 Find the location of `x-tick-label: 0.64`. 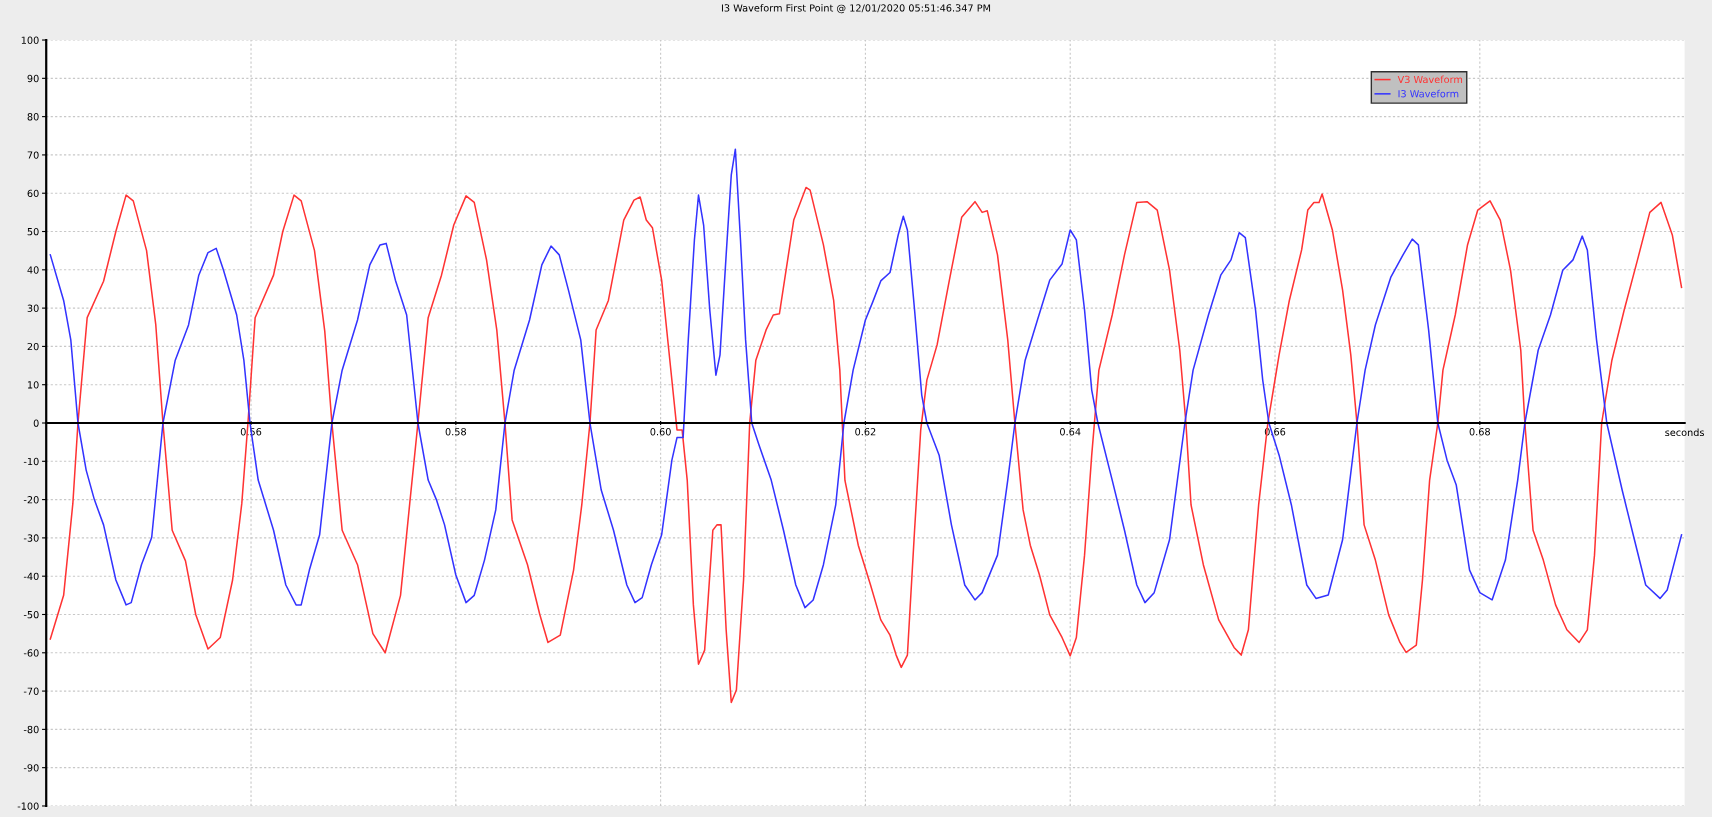

x-tick-label: 0.64 is located at coordinates (1070, 432).